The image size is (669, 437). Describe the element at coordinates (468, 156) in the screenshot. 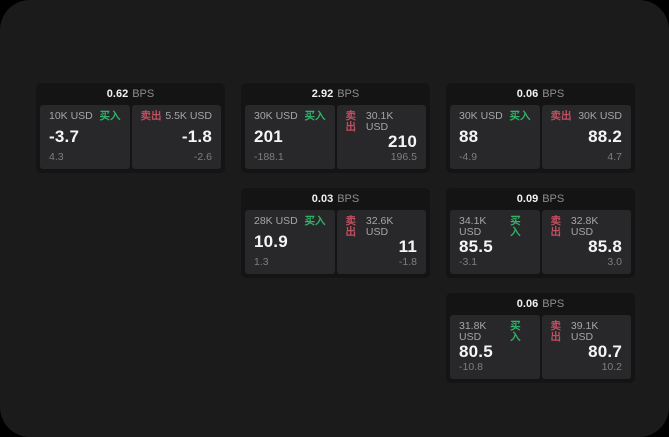

I see `buy-delta: -4.9` at that location.